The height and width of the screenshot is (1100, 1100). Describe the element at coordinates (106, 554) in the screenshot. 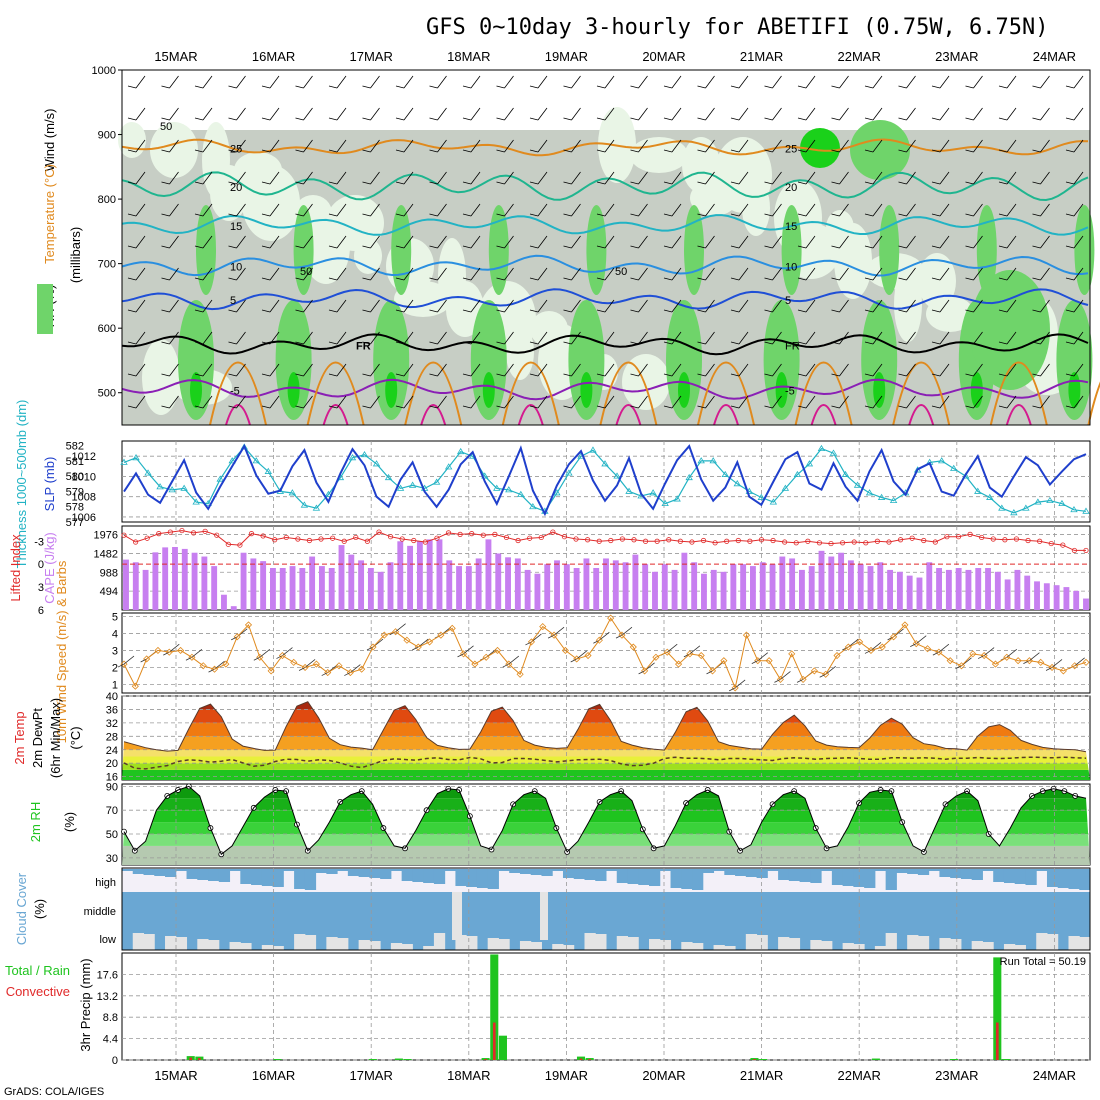

I see `cape-tick-label: 1482` at that location.